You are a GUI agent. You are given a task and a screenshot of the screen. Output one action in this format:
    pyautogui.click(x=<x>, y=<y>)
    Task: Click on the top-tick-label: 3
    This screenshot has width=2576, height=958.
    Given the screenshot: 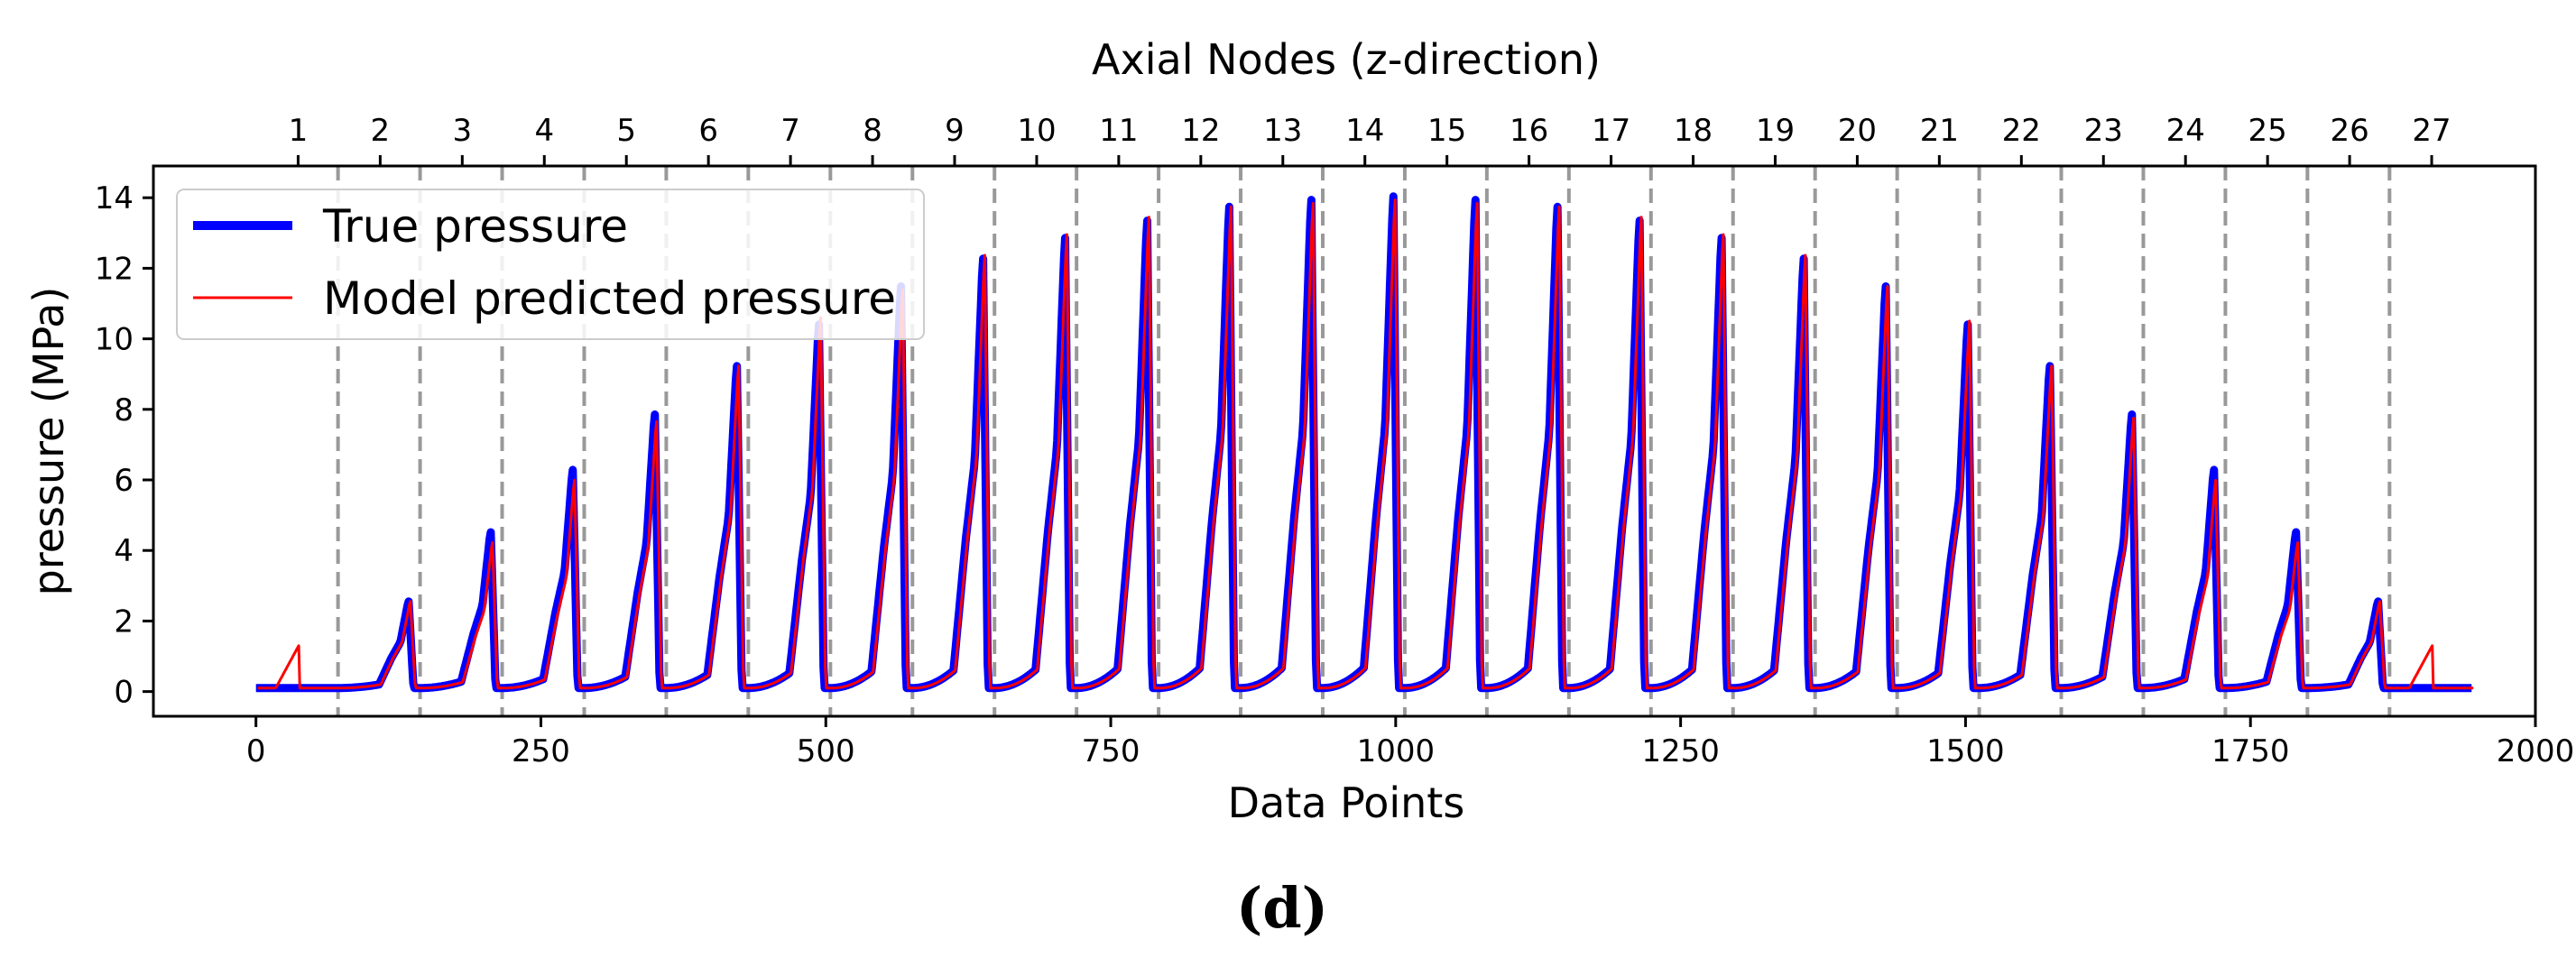 What is the action you would take?
    pyautogui.click(x=462, y=131)
    